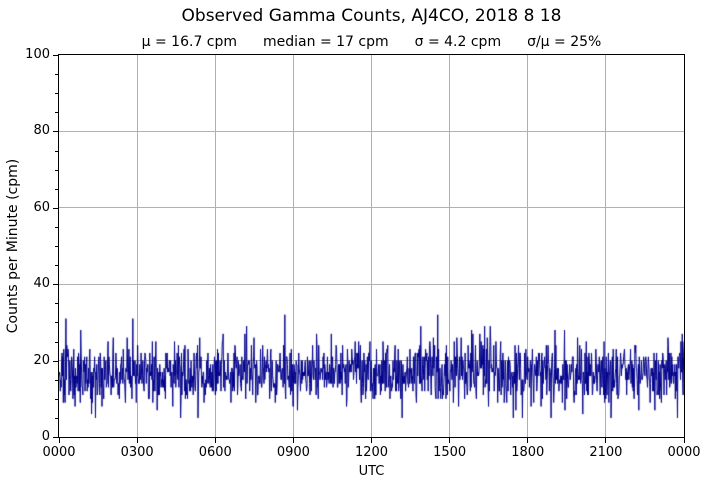  Describe the element at coordinates (371, 16) in the screenshot. I see `chart-title: Observed Gamma Counts, AJ4CO, 2018 8 18` at that location.